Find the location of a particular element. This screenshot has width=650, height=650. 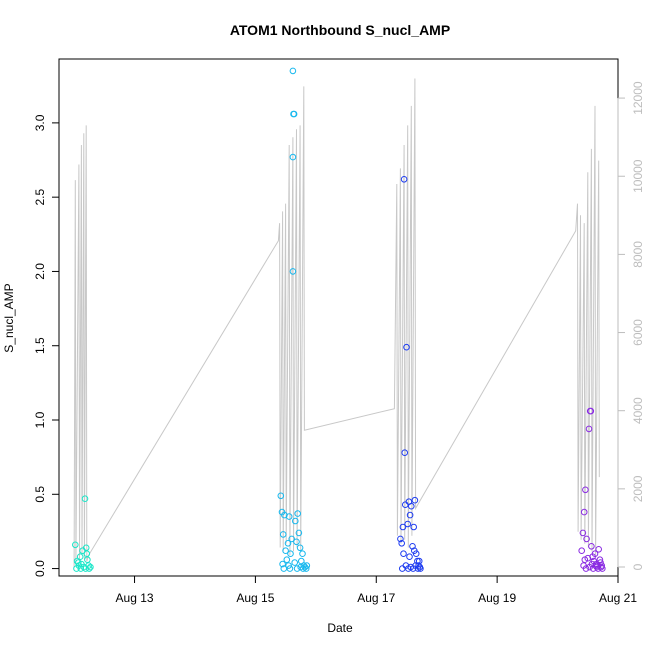

chart-title: ATOM1 Northbound S_nucl_AMP is located at coordinates (340, 30).